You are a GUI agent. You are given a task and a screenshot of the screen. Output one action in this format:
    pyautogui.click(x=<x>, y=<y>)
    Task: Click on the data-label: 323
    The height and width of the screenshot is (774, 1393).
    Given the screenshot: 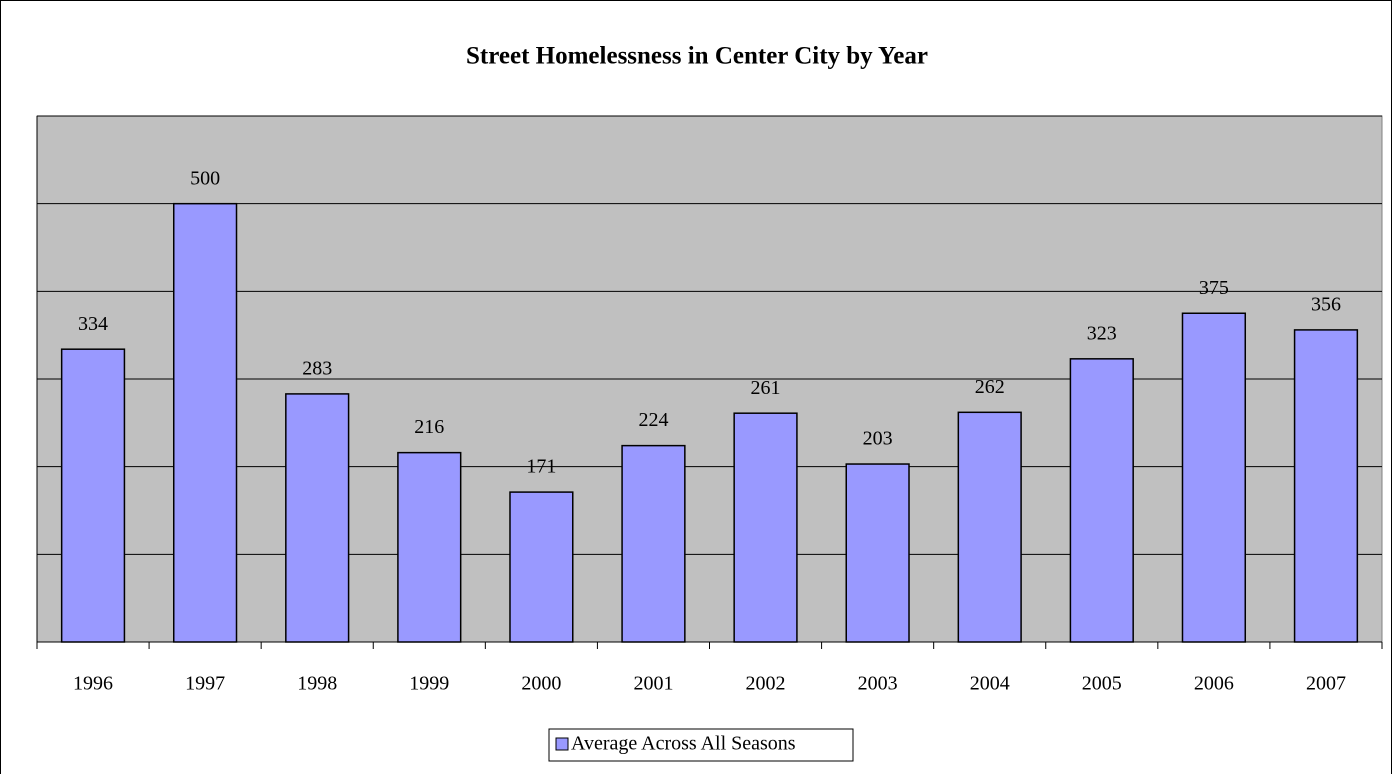 What is the action you would take?
    pyautogui.click(x=1102, y=333)
    